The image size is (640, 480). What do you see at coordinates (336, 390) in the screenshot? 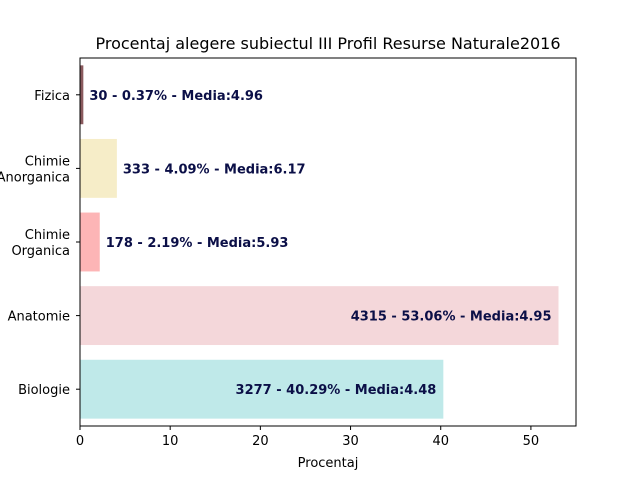
I see `data-label: 3277 - 40.29% - Media:4.48` at bounding box center [336, 390].